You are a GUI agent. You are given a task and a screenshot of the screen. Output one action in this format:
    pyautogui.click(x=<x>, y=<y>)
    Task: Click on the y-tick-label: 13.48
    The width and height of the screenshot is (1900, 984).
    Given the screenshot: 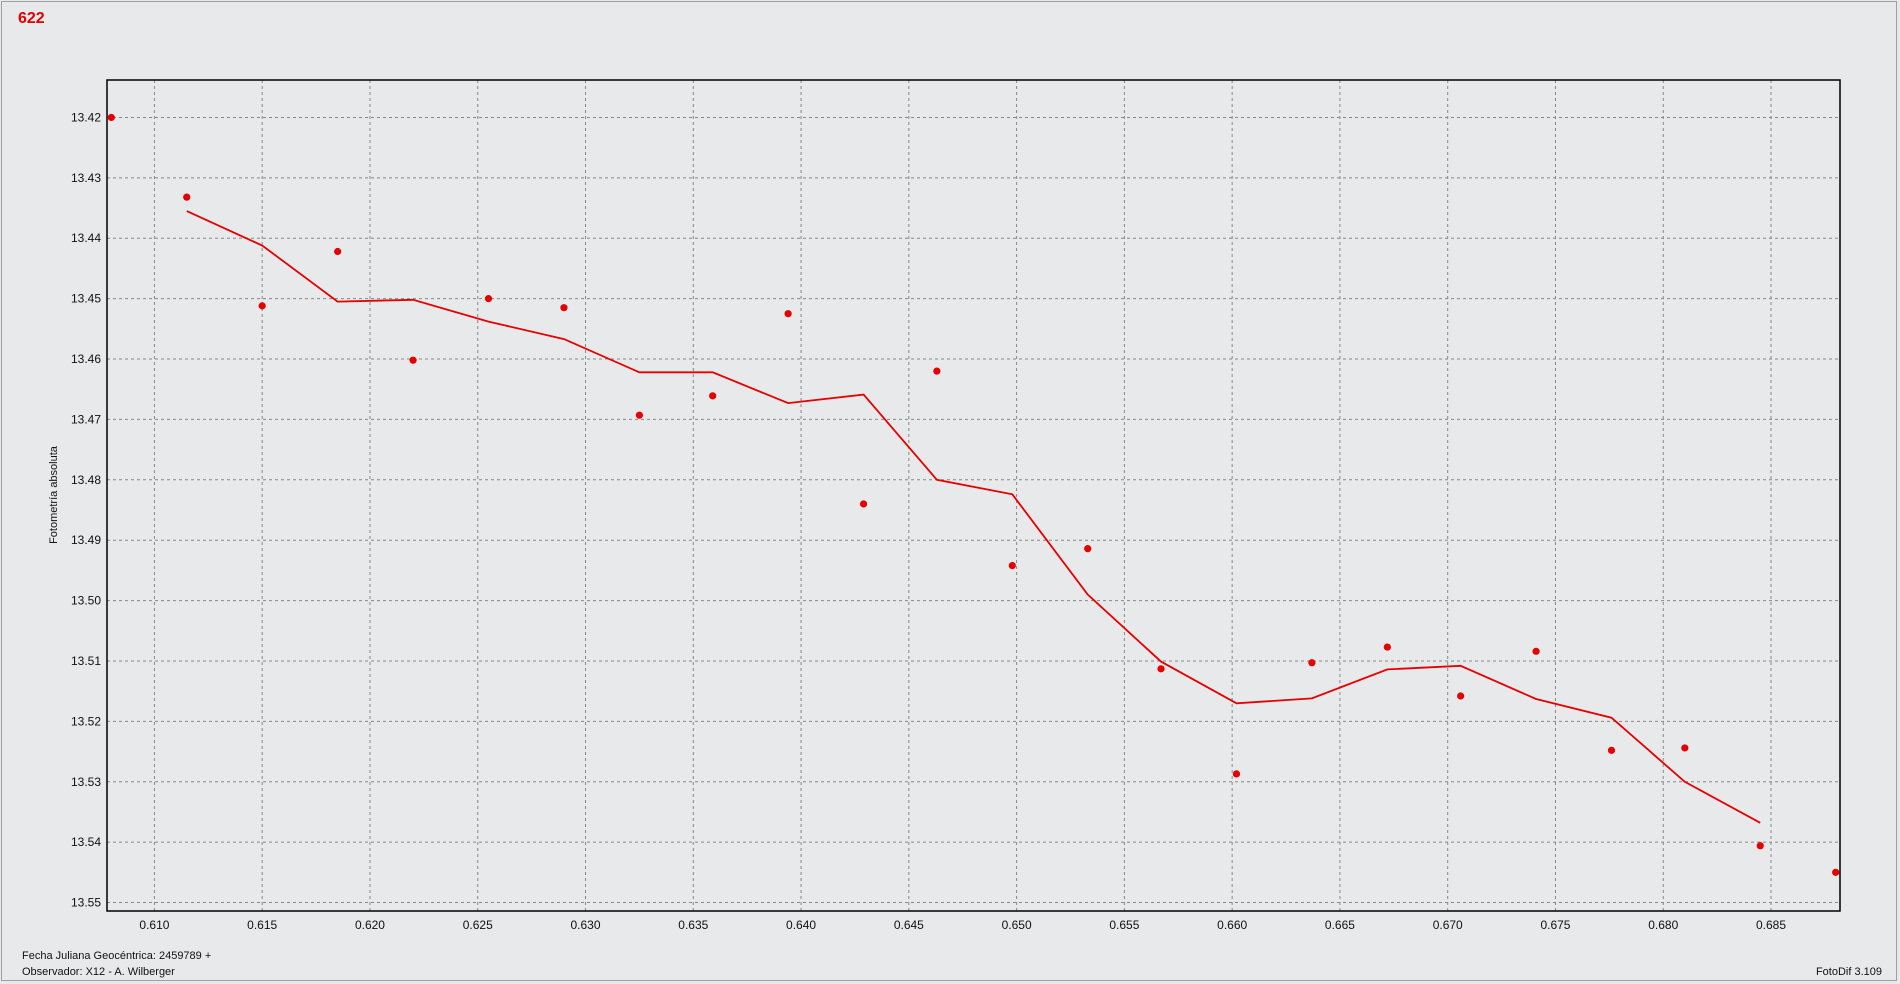 What is the action you would take?
    pyautogui.click(x=86, y=480)
    